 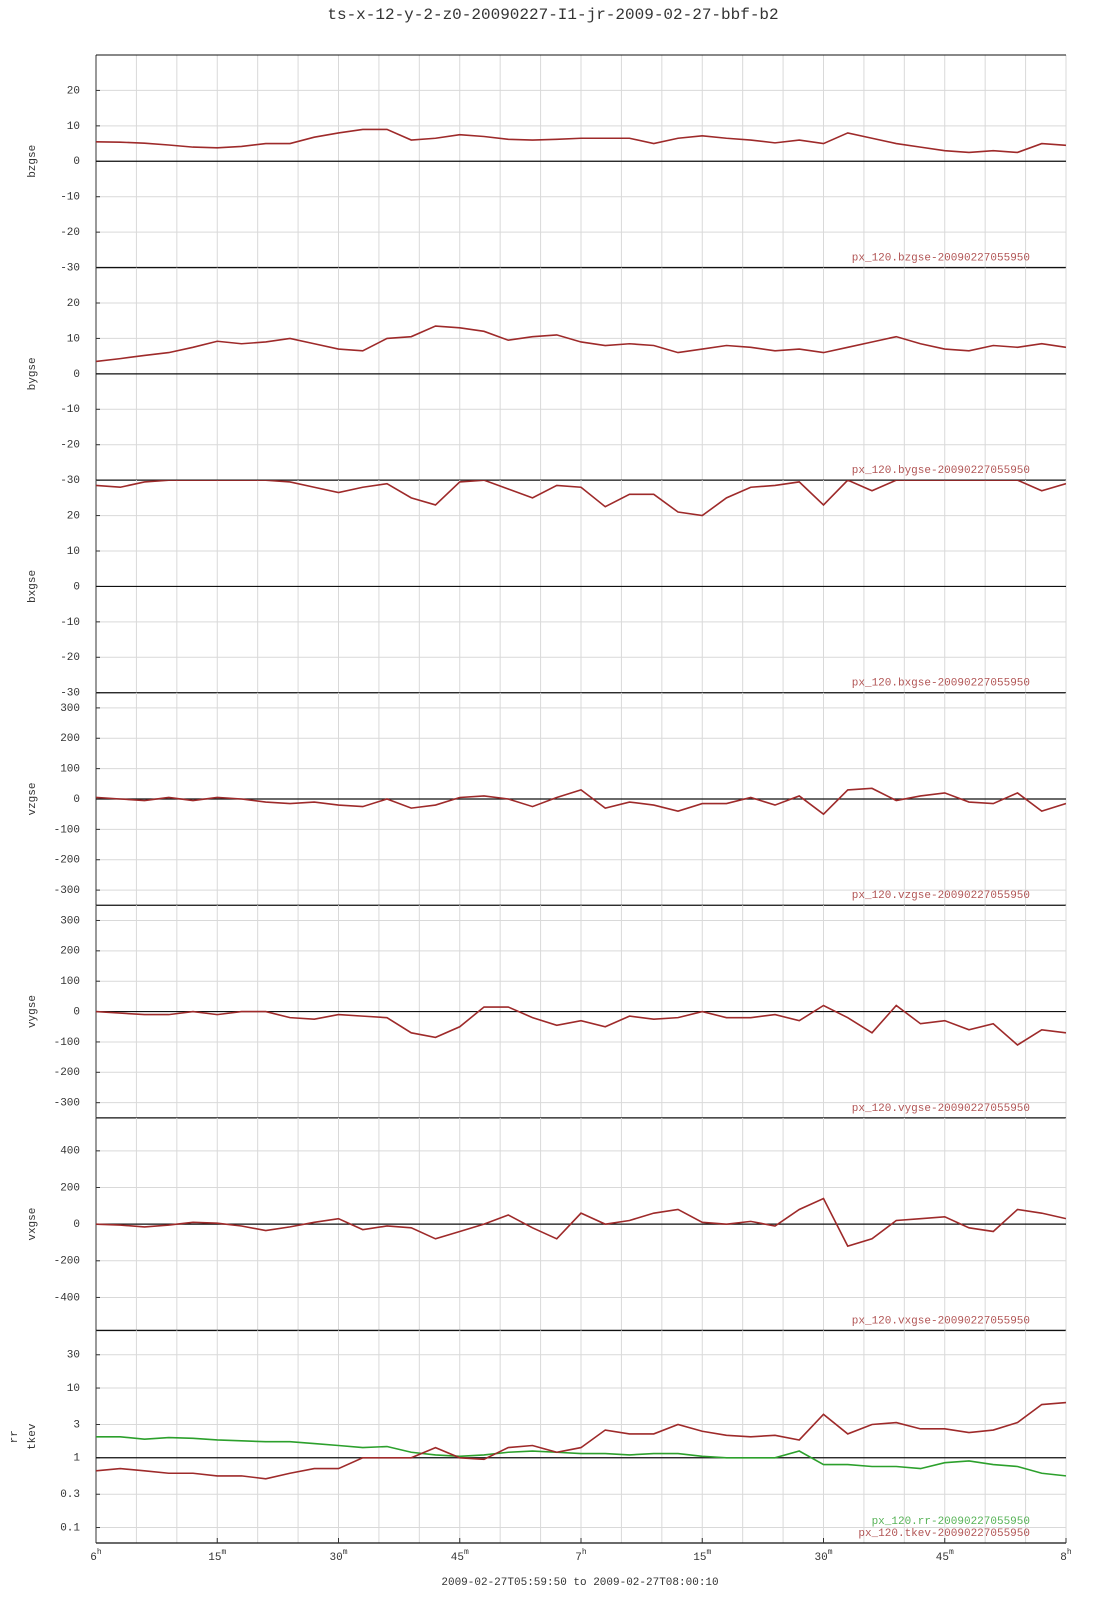 What do you see at coordinates (581, 1556) in the screenshot?
I see `x-tick-label: 7h` at bounding box center [581, 1556].